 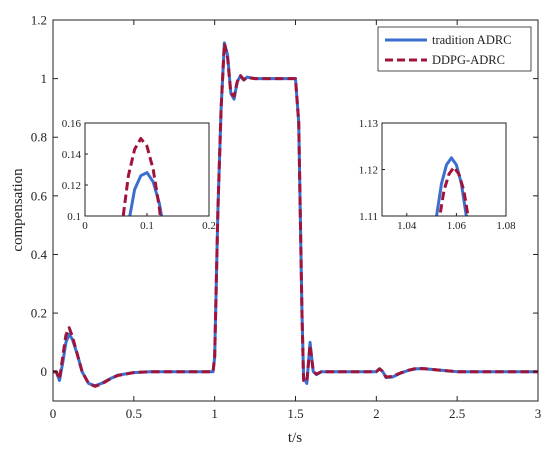 What do you see at coordinates (146, 193) in the screenshot?
I see `inset-1-line-tradition-adrc` at bounding box center [146, 193].